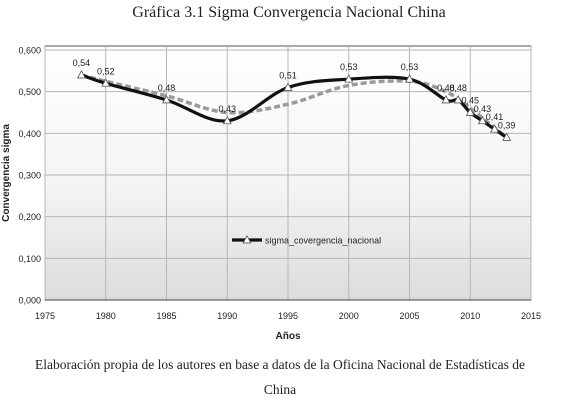  What do you see at coordinates (45, 316) in the screenshot?
I see `x-tick-label: 1975` at bounding box center [45, 316].